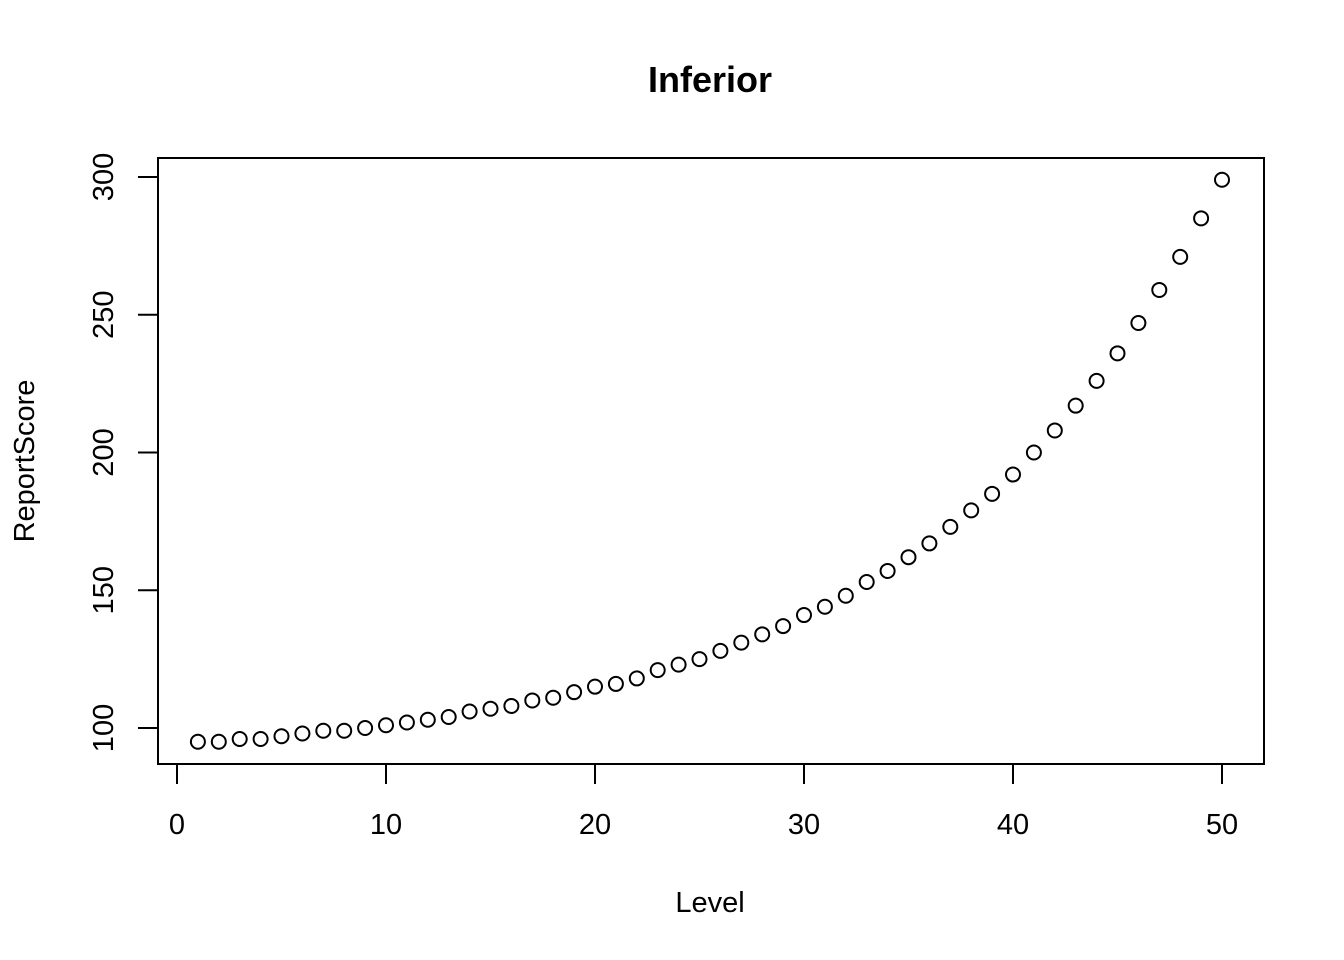 The height and width of the screenshot is (960, 1344). I want to click on y-tick-label: 200, so click(104, 452).